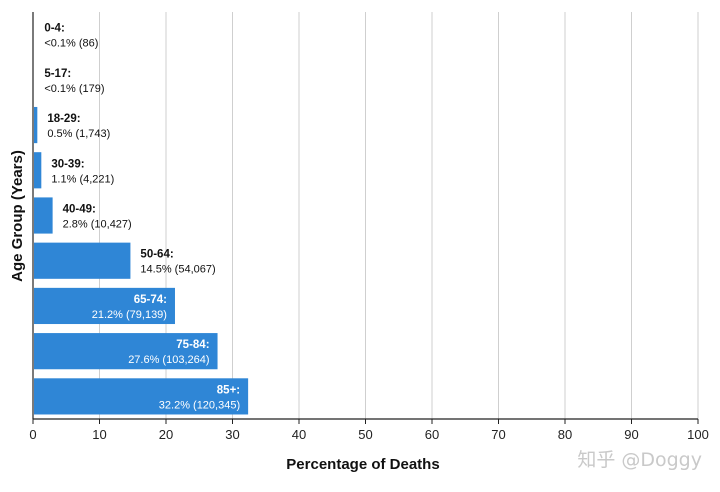  What do you see at coordinates (67, 164) in the screenshot?
I see `bar-category-label-3: 30-39:` at bounding box center [67, 164].